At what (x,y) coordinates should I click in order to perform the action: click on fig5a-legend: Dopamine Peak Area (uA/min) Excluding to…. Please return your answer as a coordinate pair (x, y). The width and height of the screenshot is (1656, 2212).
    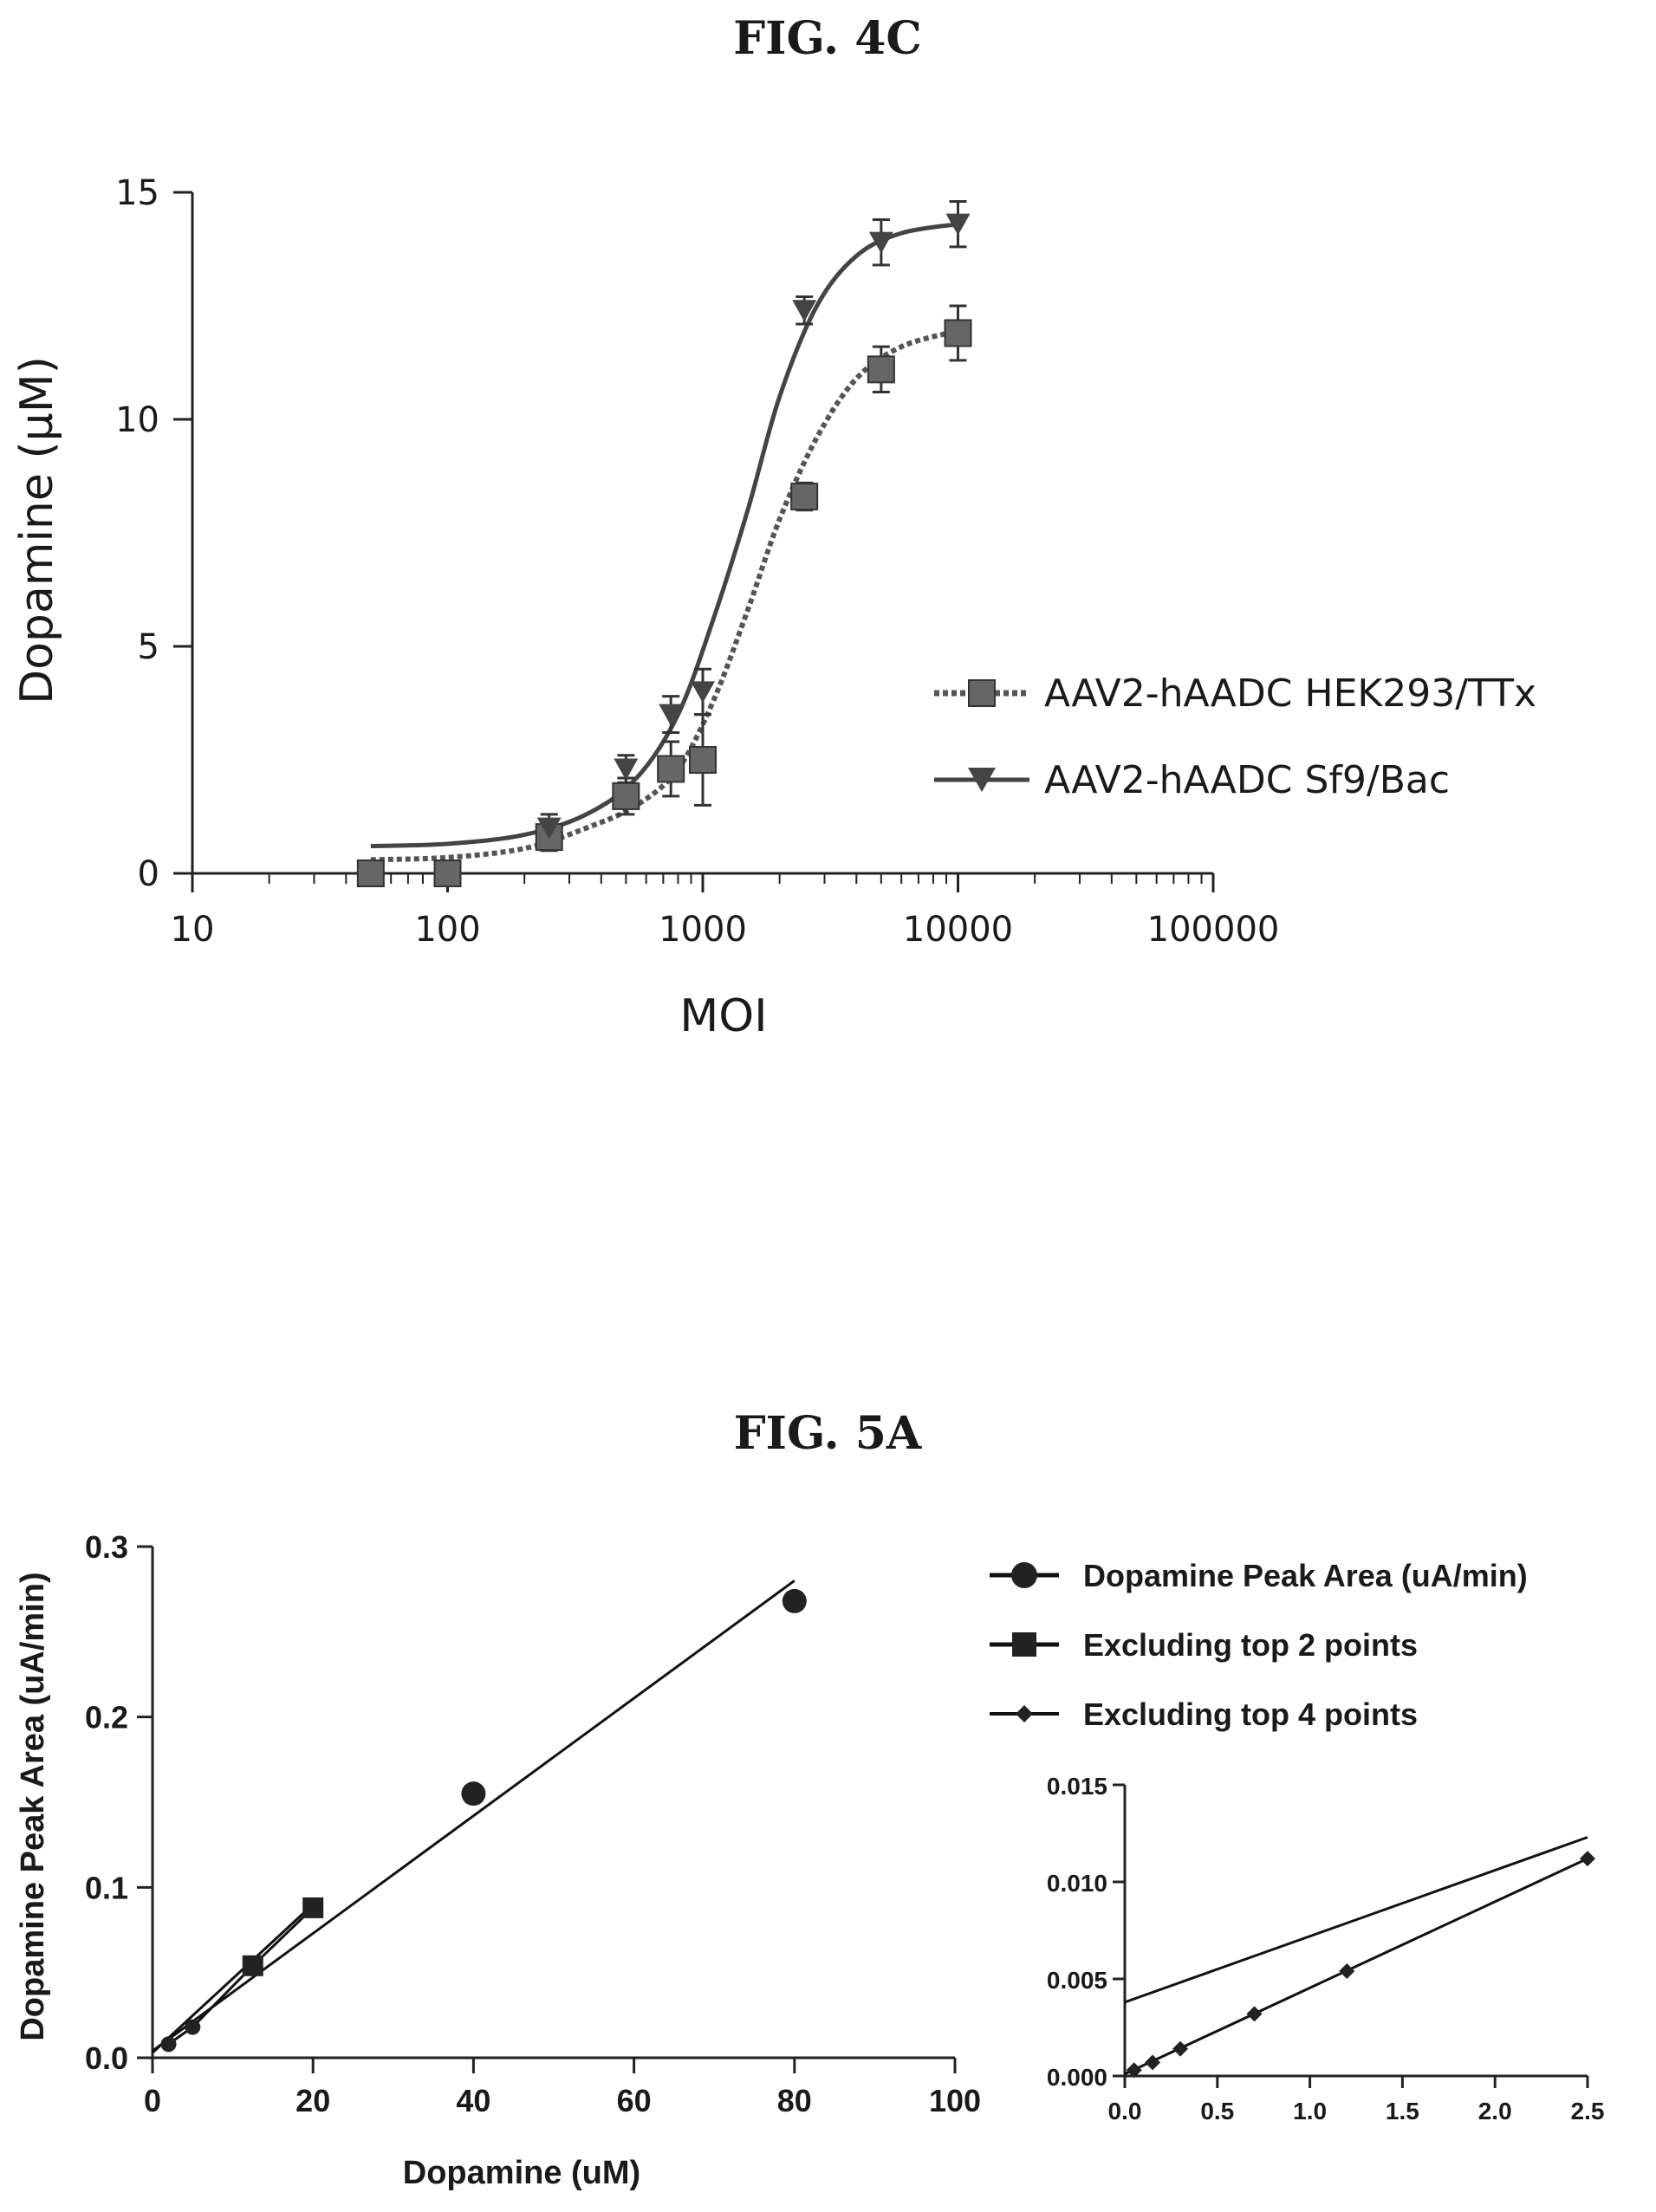
    Looking at the image, I should click on (1259, 1645).